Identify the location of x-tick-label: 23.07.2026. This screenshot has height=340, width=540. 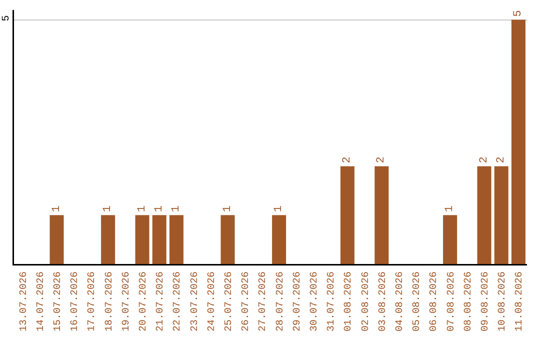
(195, 302).